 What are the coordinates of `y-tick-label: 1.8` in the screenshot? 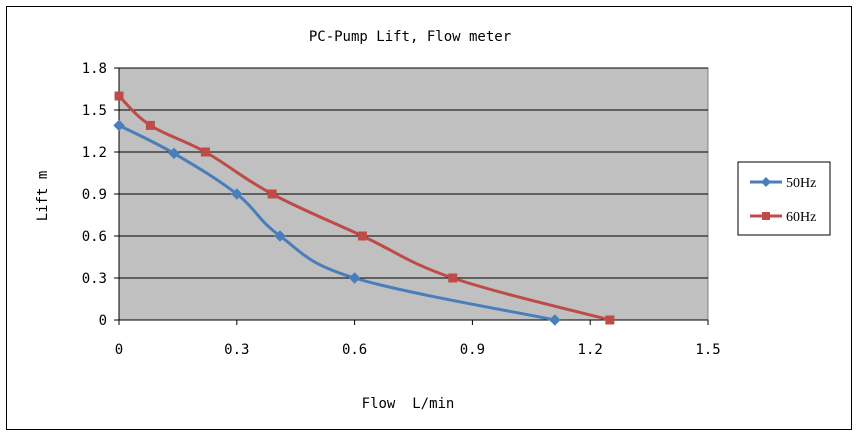 It's located at (94, 69).